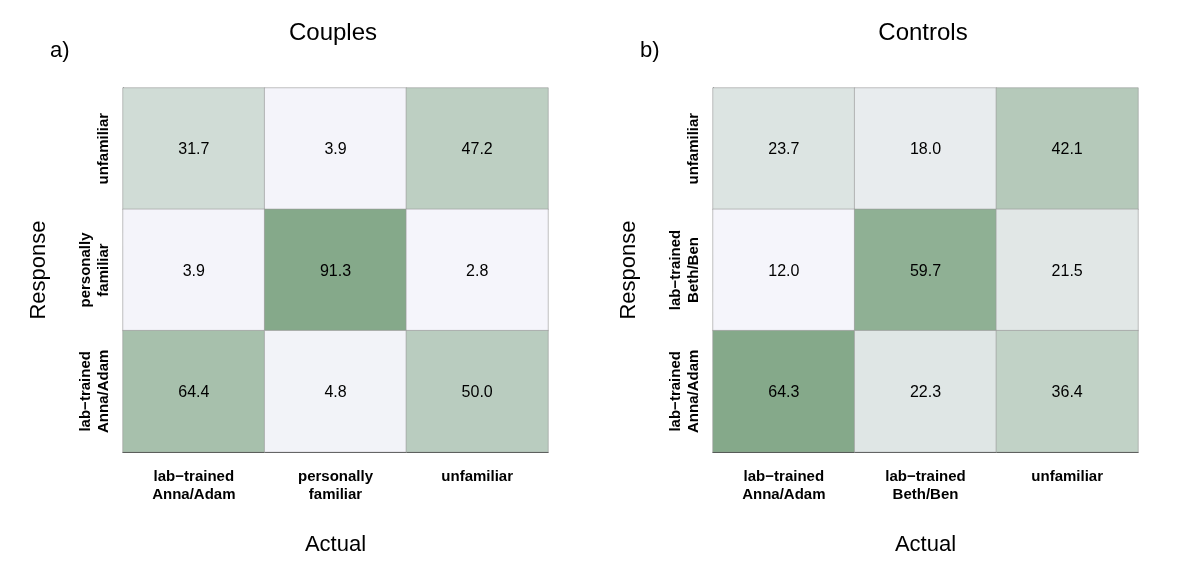  Describe the element at coordinates (925, 391) in the screenshot. I see `data-label: 22.3` at that location.